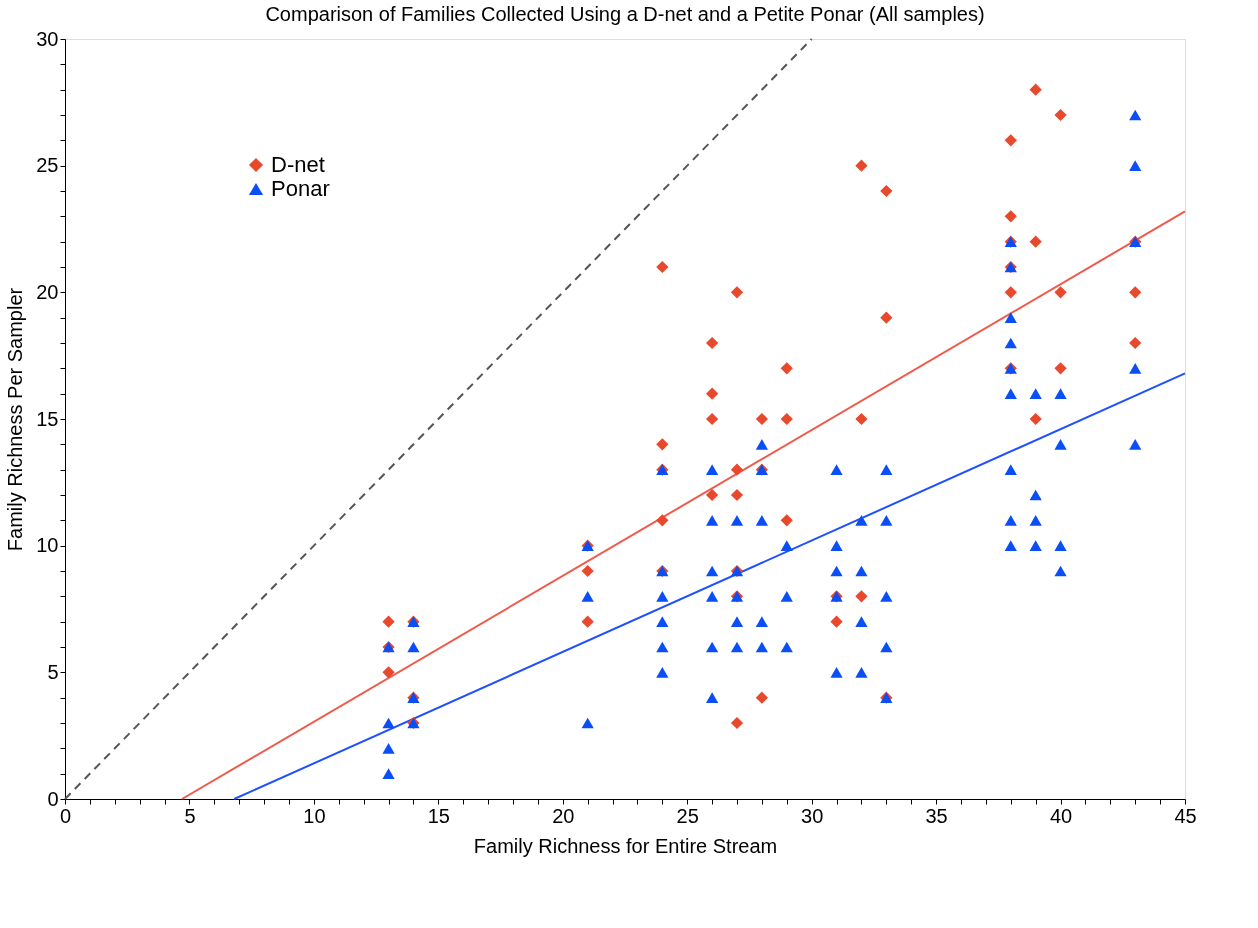  I want to click on y-tick-label: 15, so click(47, 418).